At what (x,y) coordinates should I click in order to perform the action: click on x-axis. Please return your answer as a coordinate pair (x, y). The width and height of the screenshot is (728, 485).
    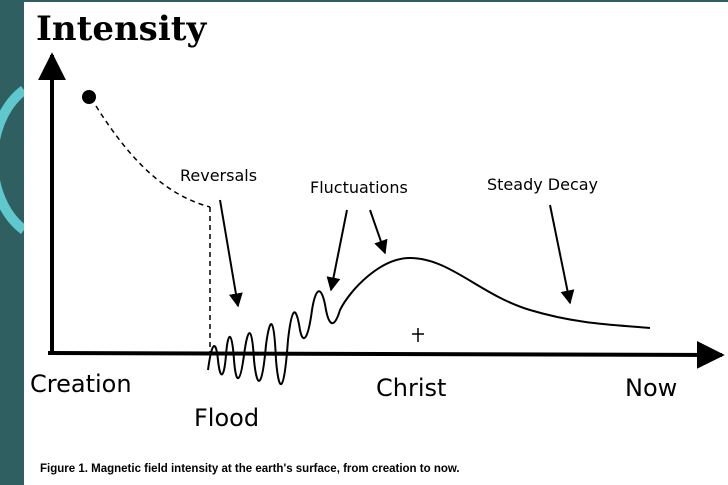
    Looking at the image, I should click on (386, 354).